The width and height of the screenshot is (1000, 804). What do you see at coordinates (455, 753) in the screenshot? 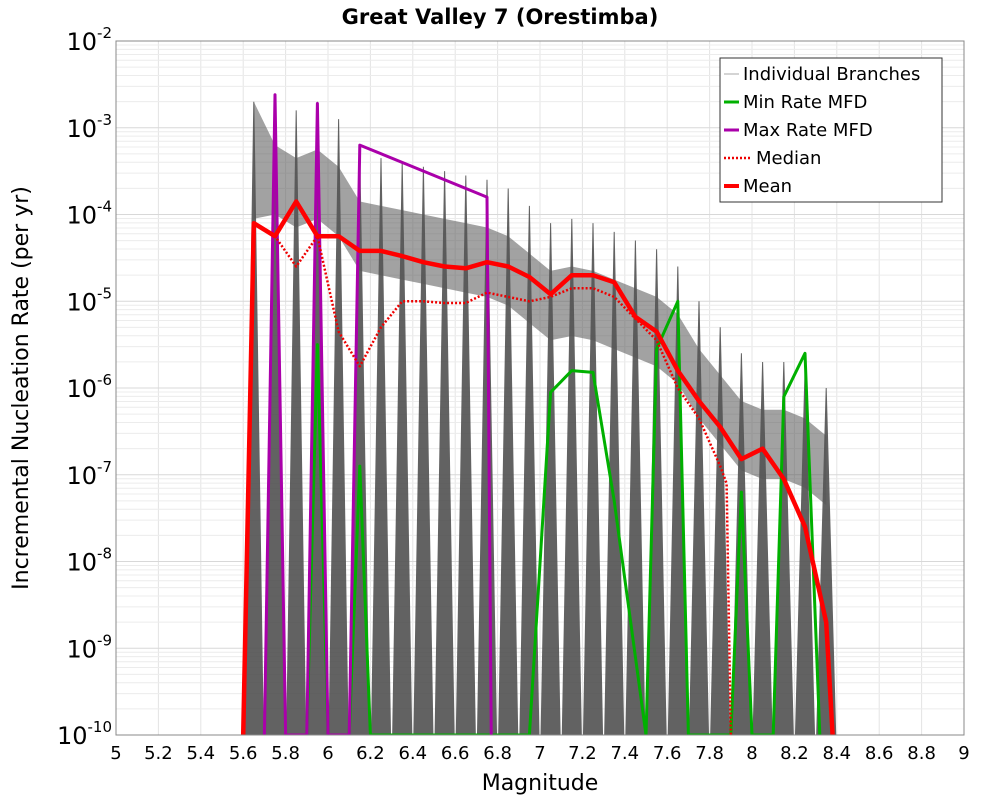
I see `x-tick-label: 6.6` at bounding box center [455, 753].